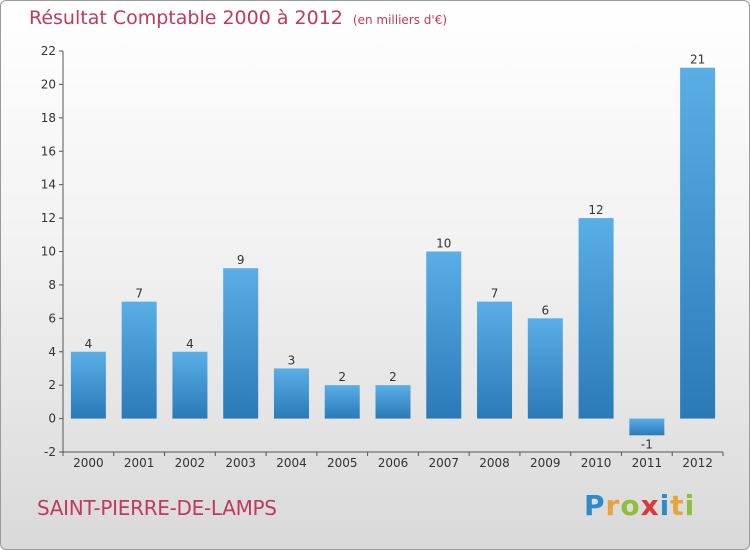 Image resolution: width=750 pixels, height=550 pixels. I want to click on commune-name: SAINT-PIERRE-DE-LAMPS, so click(157, 508).